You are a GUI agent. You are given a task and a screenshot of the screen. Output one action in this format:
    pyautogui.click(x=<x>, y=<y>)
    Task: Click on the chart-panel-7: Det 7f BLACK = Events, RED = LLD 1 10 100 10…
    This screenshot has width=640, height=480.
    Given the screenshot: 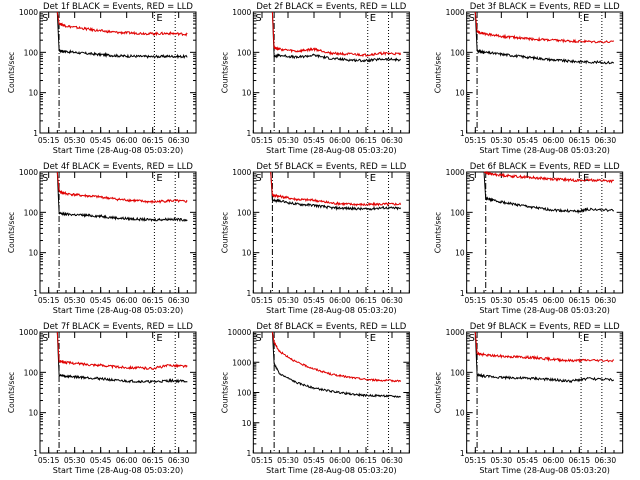 What is the action you would take?
    pyautogui.click(x=102, y=398)
    